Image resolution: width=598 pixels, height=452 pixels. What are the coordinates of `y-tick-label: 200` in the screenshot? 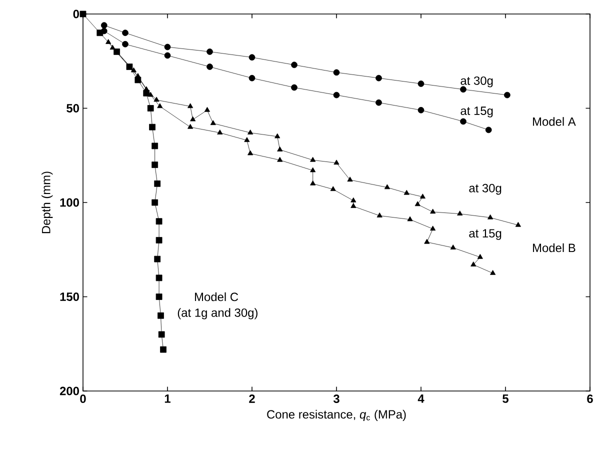 It's located at (69, 391).